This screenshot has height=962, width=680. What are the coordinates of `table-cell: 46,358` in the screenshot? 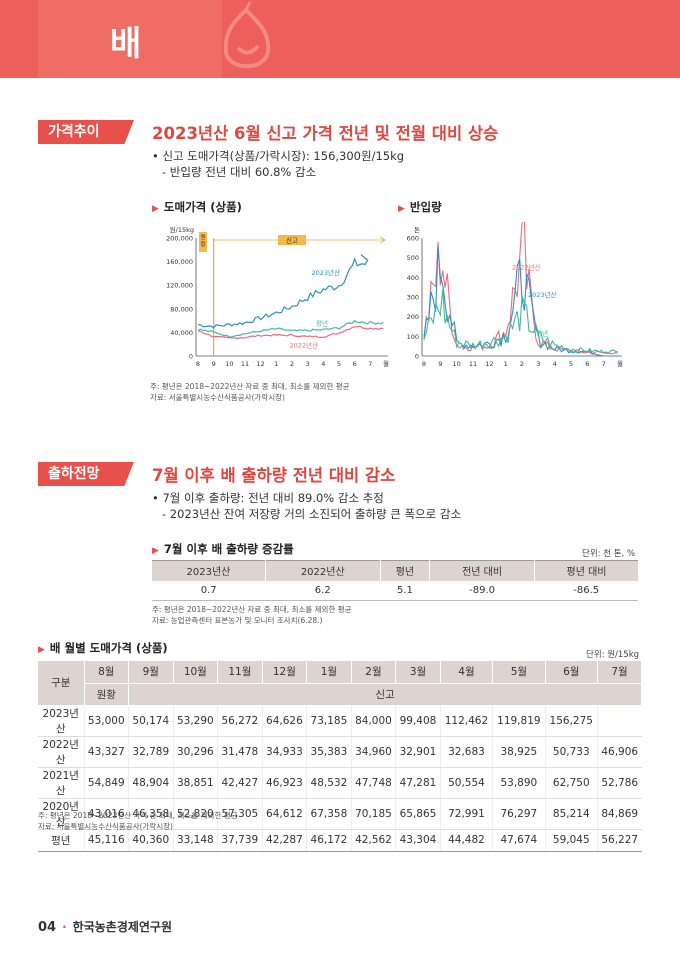 It's located at (151, 814).